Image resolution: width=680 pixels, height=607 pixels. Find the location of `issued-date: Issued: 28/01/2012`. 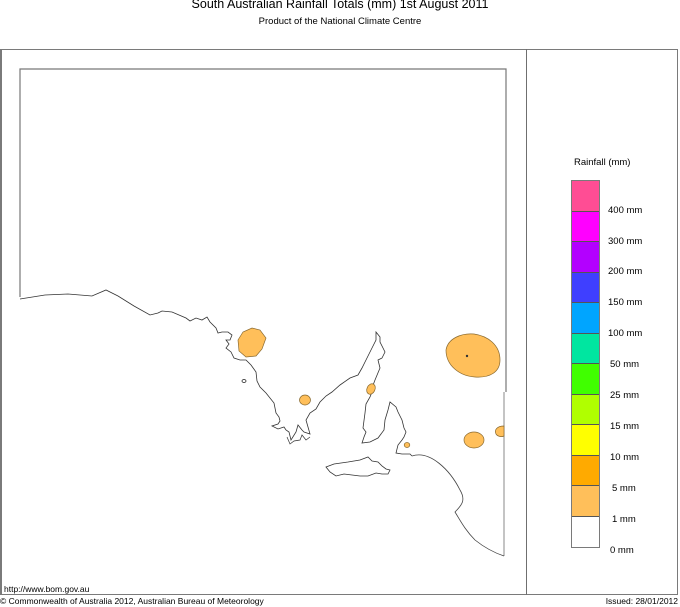

issued-date: Issued: 28/01/2012 is located at coordinates (641, 601).